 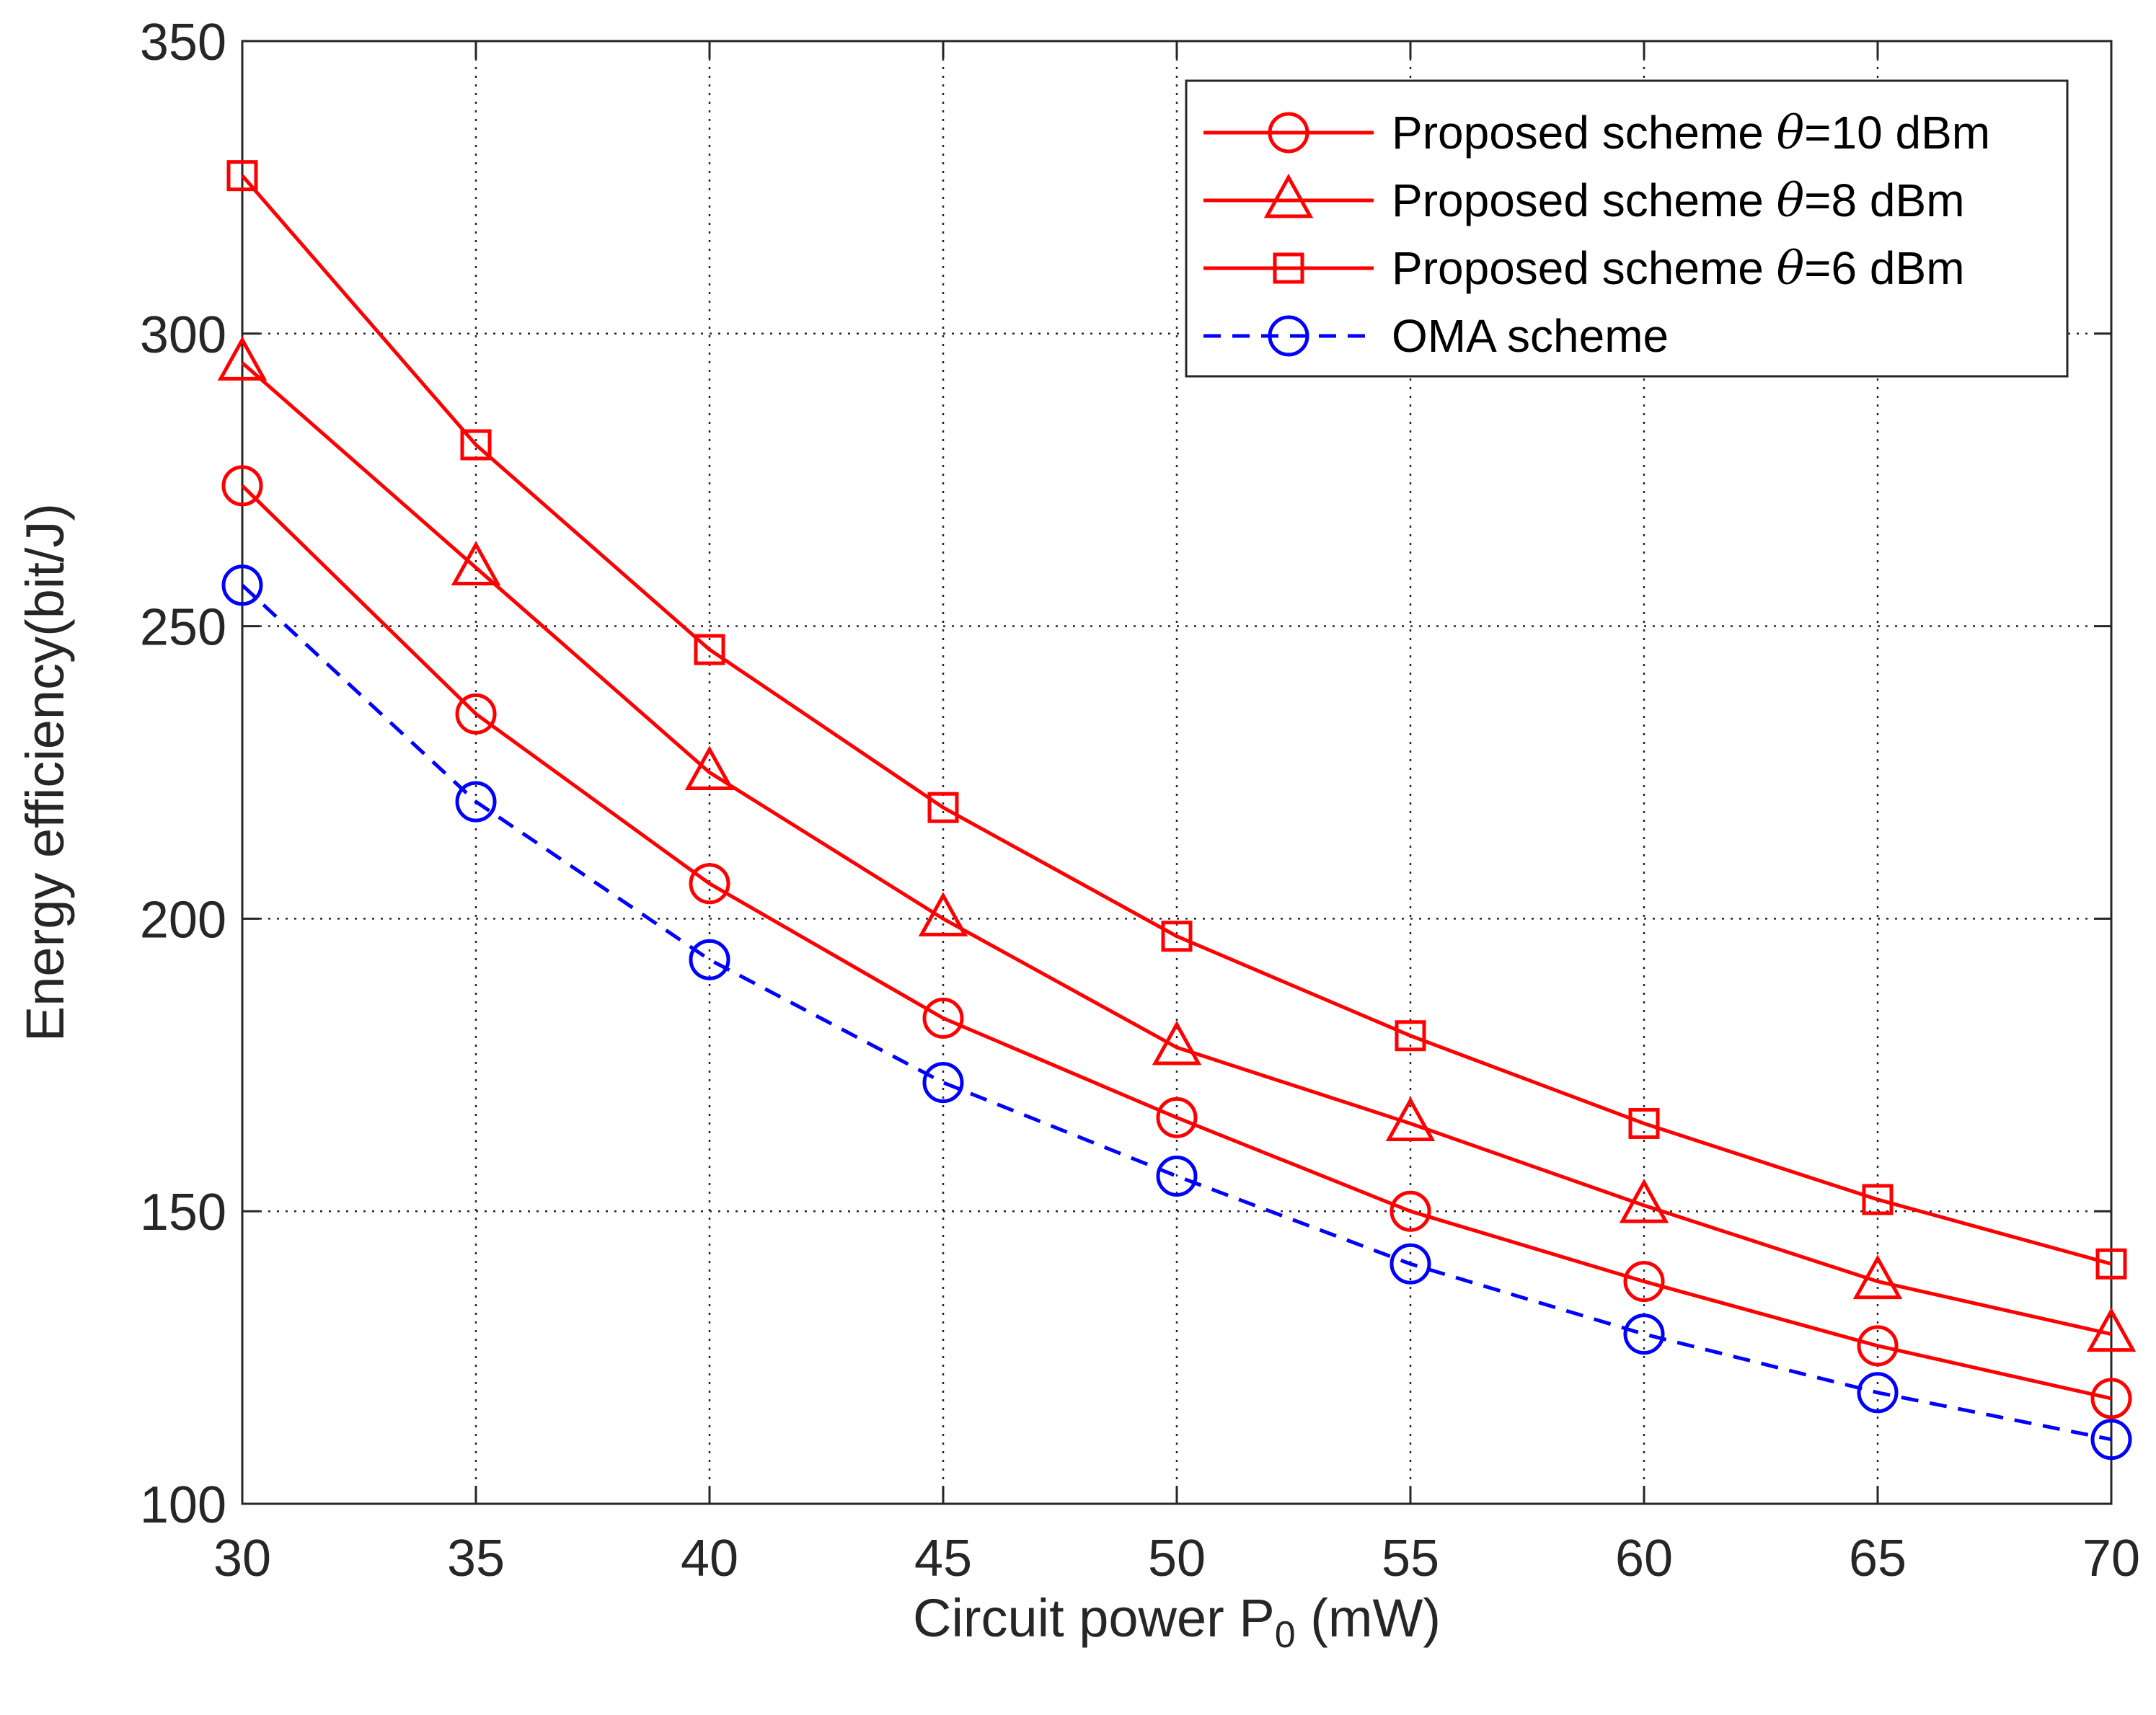 I want to click on x-tick-label: 65, so click(x=1878, y=1559).